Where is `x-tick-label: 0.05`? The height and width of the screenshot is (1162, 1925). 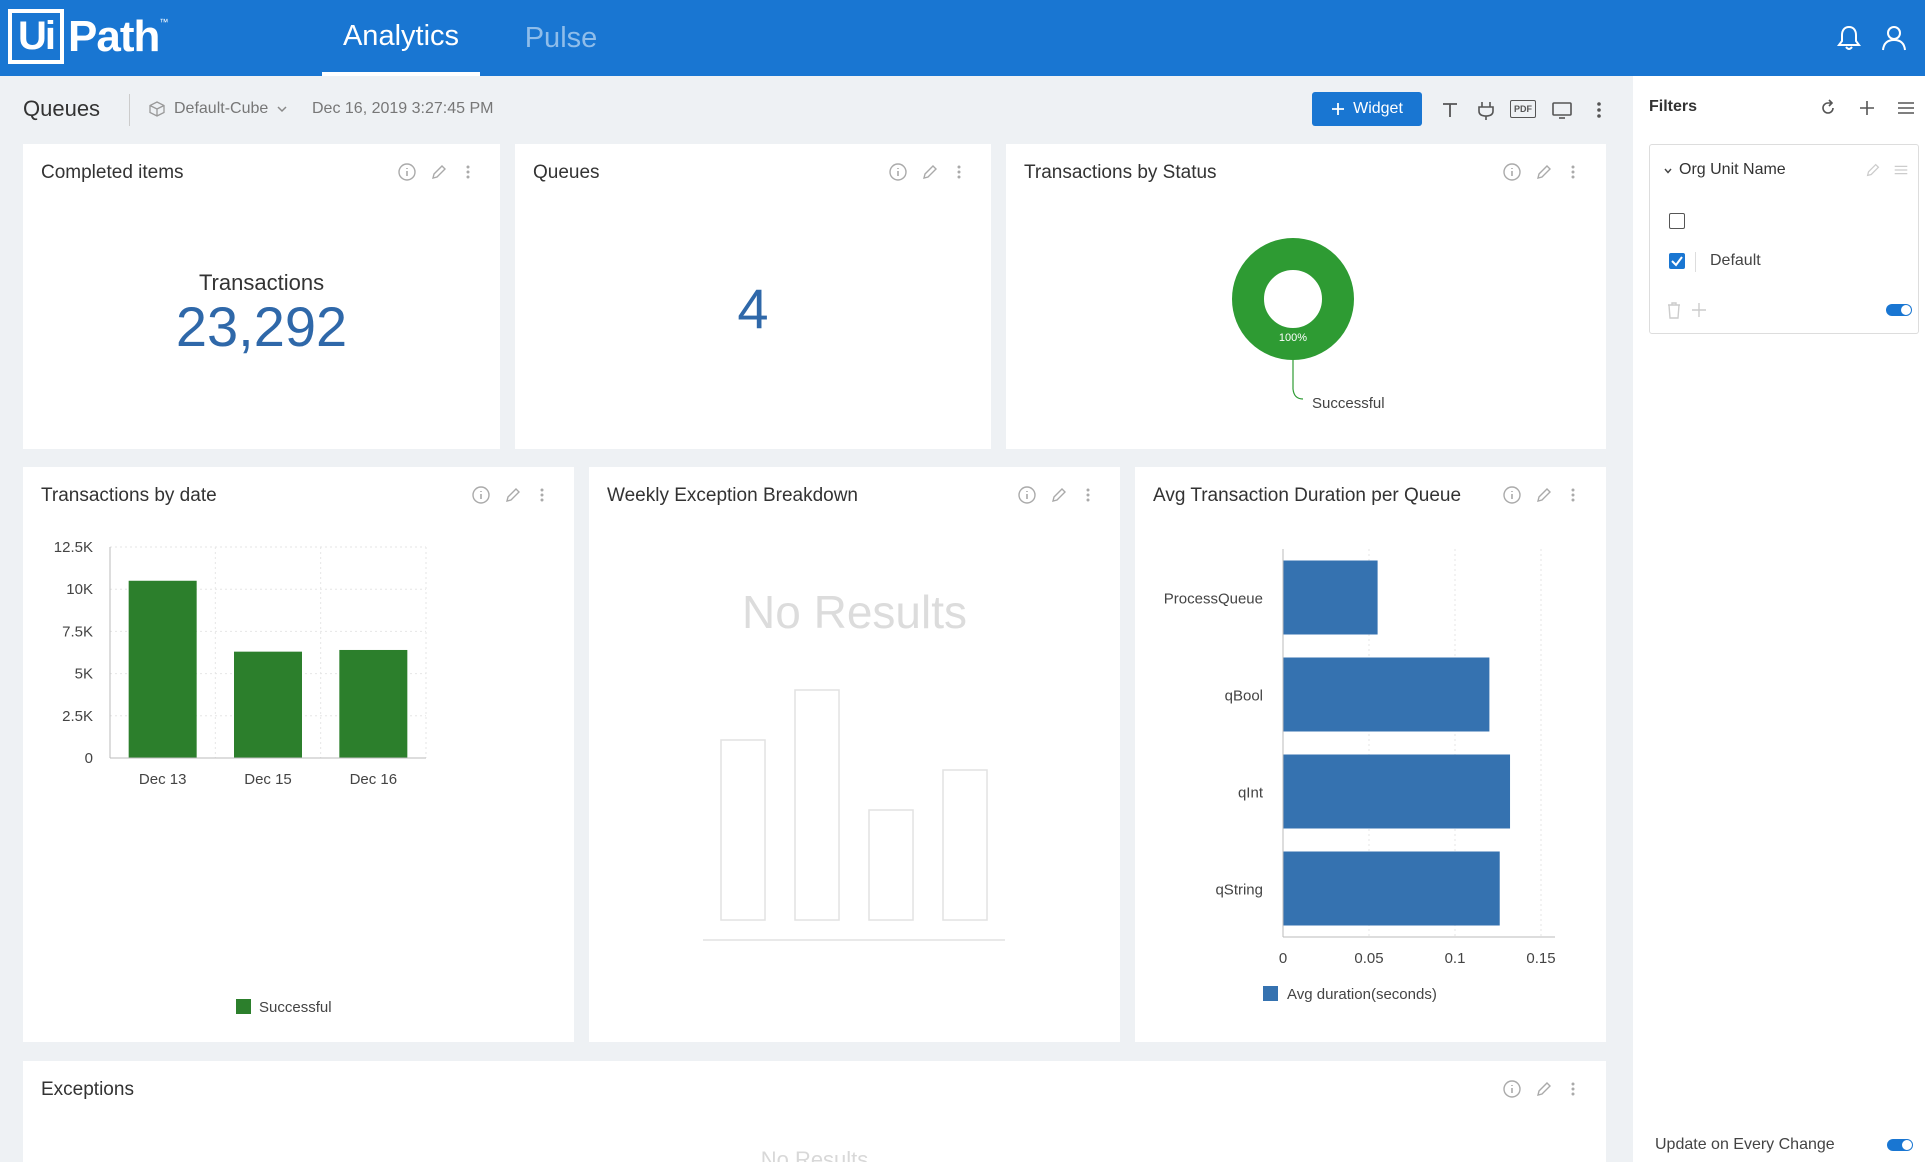
x-tick-label: 0.05 is located at coordinates (1368, 958).